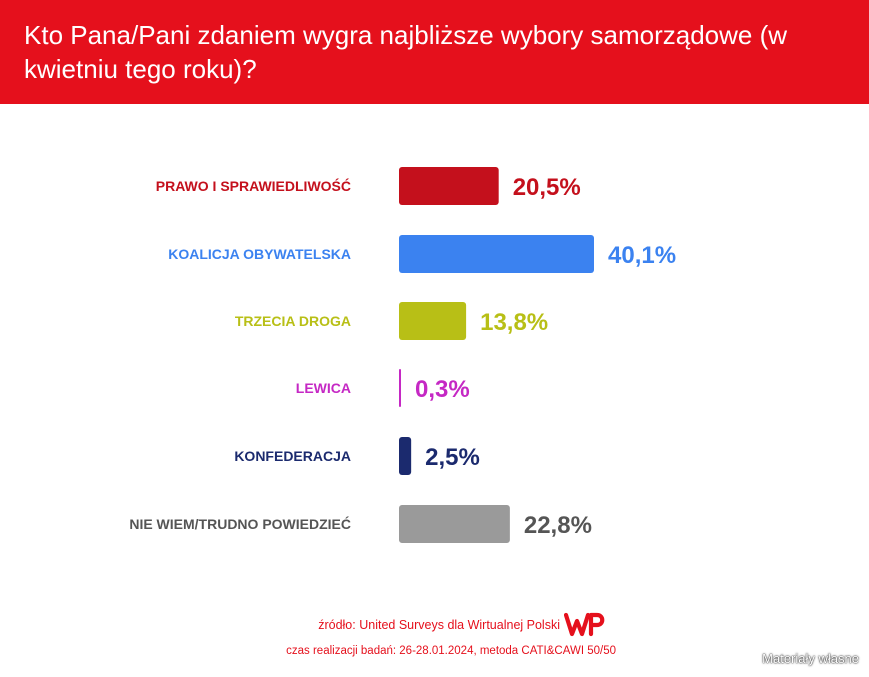 This screenshot has width=869, height=677. Describe the element at coordinates (584, 624) in the screenshot. I see `wp-logo-icon` at that location.